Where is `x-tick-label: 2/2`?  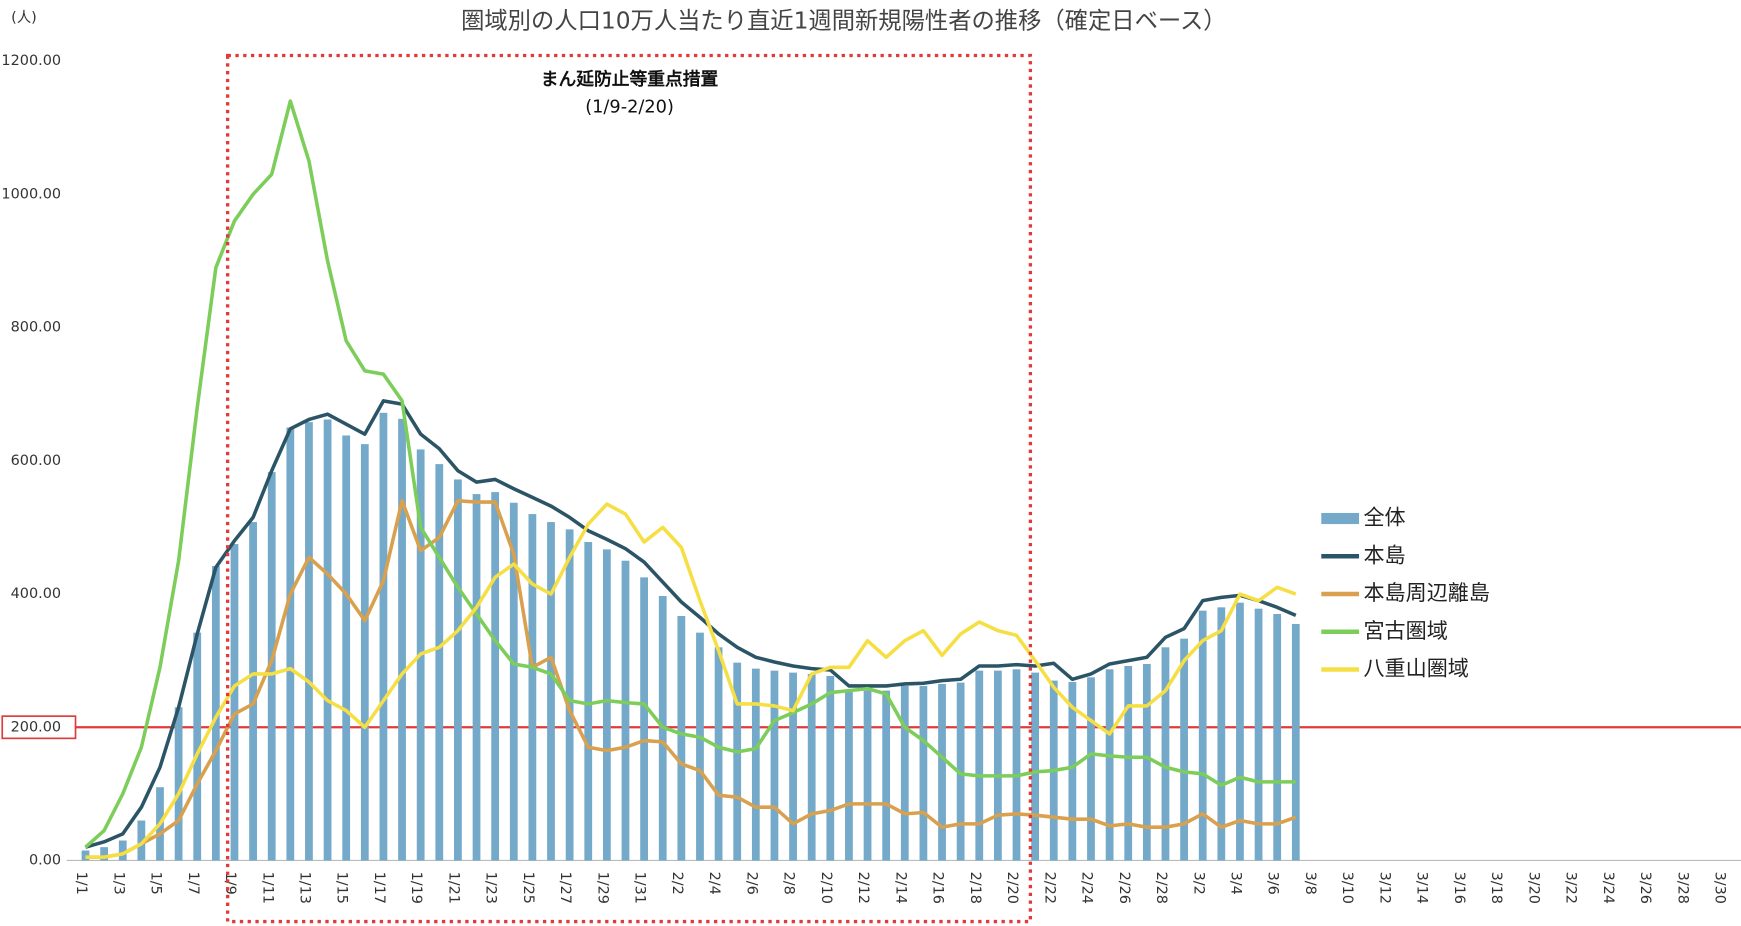 x-tick-label: 2/2 is located at coordinates (677, 883).